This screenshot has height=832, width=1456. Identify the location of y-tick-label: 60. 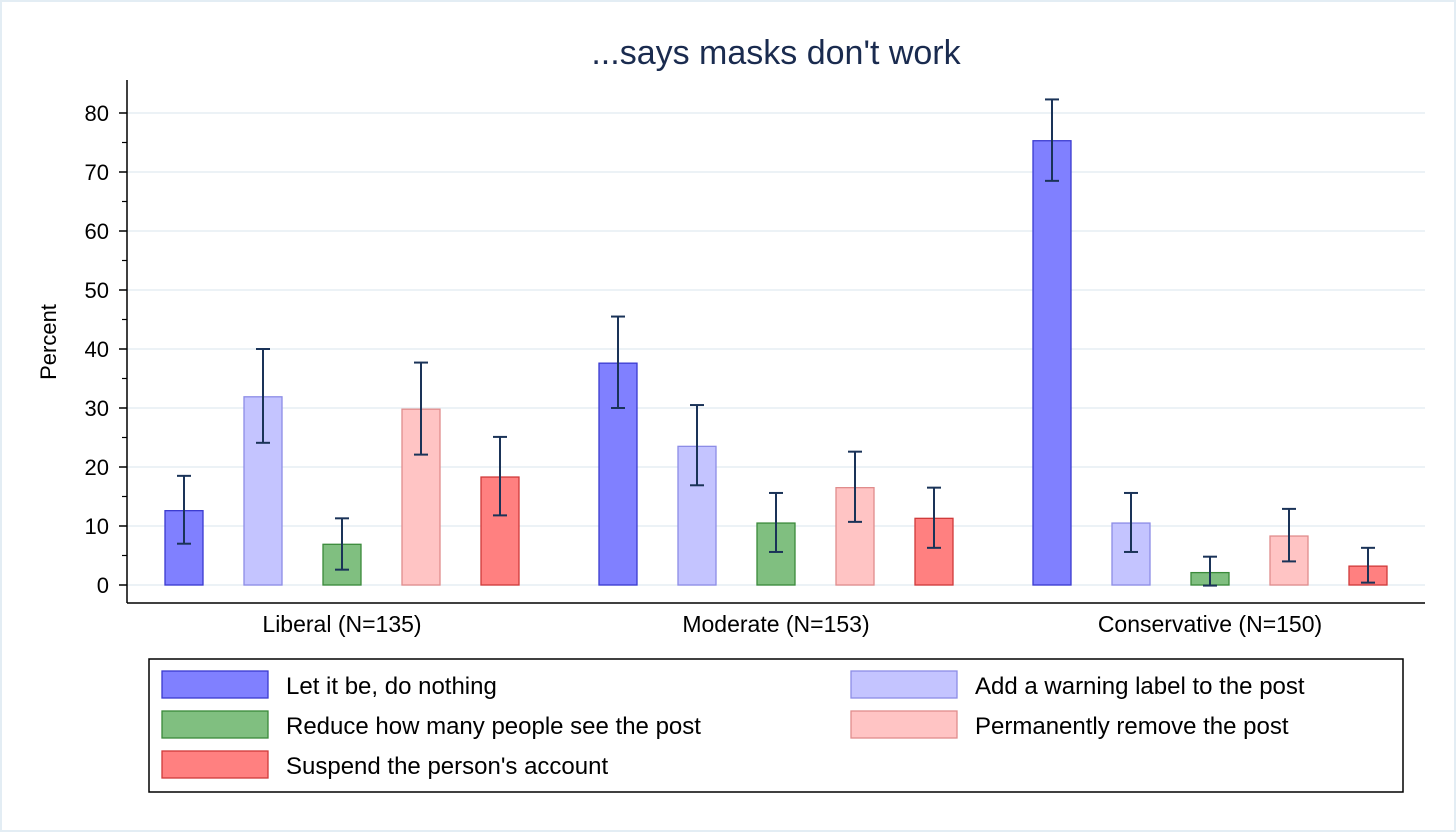
(97, 231).